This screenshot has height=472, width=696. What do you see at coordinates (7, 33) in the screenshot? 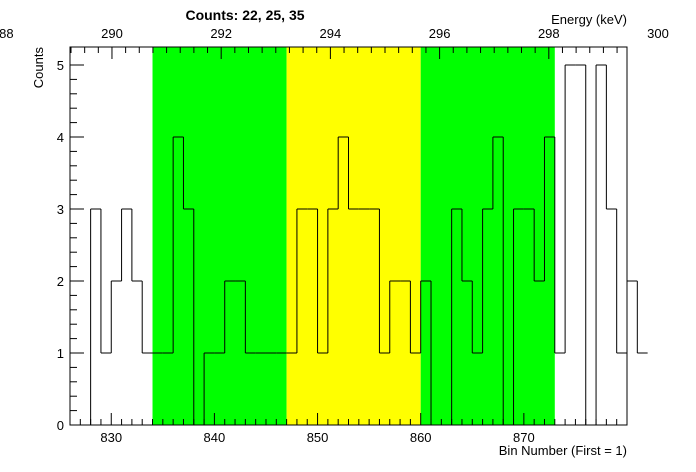
I see `top-tick-label: 288` at bounding box center [7, 33].